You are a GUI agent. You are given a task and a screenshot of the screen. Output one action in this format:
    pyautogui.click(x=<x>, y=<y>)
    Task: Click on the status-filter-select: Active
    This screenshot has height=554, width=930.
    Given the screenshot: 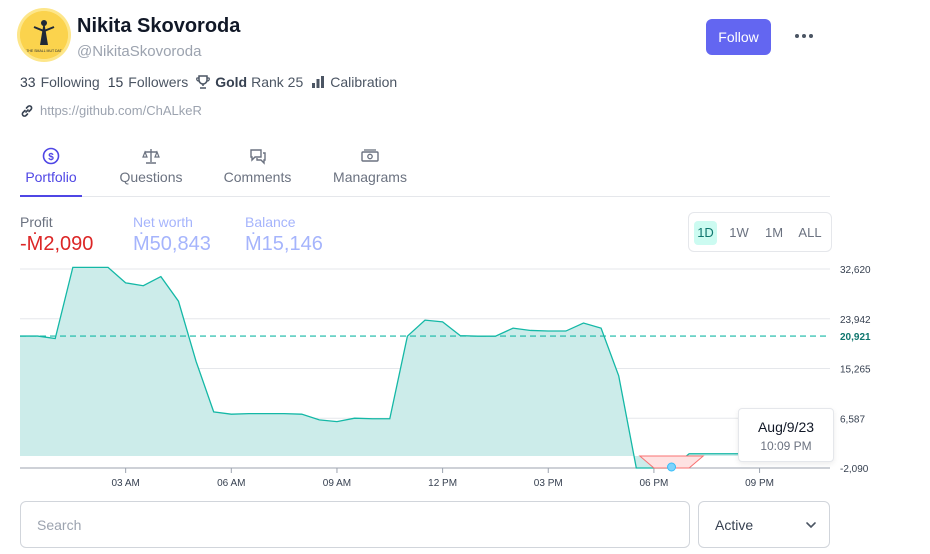 What is the action you would take?
    pyautogui.click(x=764, y=524)
    